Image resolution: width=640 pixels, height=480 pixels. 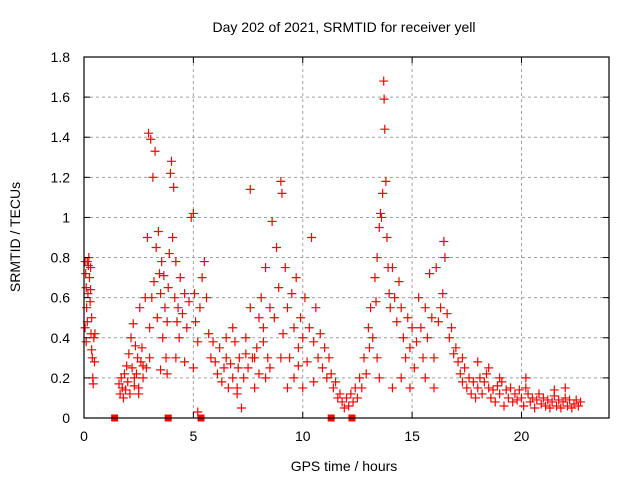 What do you see at coordinates (61, 137) in the screenshot?
I see `y-tick-label: 1.4` at bounding box center [61, 137].